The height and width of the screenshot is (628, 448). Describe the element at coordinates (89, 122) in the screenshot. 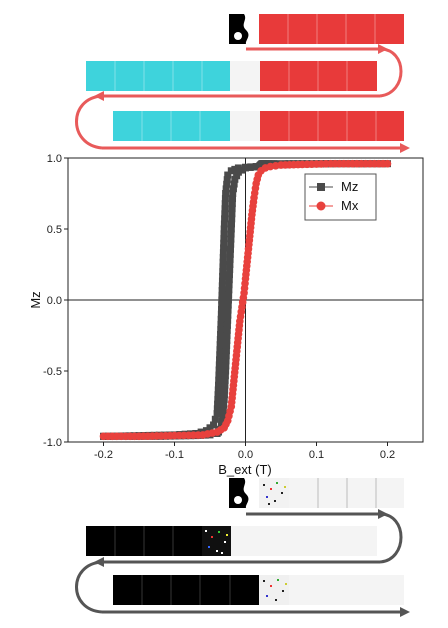

I see `arrow-curve-left` at that location.